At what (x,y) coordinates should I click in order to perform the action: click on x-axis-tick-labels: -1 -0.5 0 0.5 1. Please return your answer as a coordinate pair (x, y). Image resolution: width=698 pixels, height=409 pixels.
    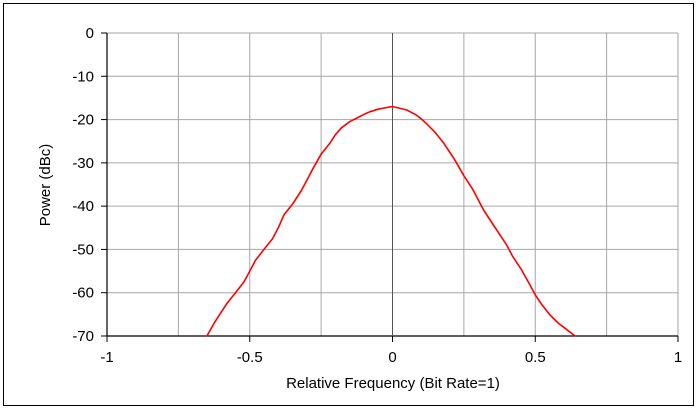
    Looking at the image, I should click on (391, 357).